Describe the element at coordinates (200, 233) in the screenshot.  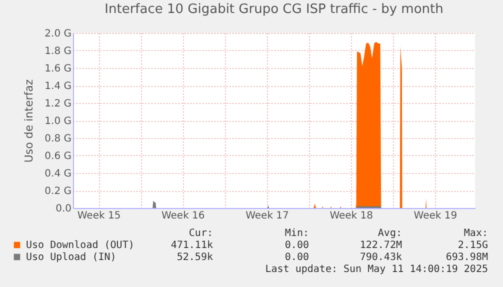
I see `text: Cur:` at that location.